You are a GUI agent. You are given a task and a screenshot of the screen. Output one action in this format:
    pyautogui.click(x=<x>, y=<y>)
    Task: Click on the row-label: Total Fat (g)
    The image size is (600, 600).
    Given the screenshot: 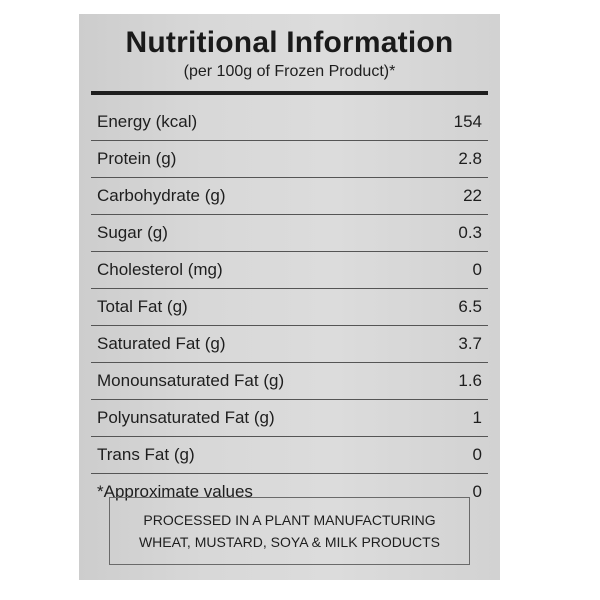 What is the action you would take?
    pyautogui.click(x=142, y=306)
    